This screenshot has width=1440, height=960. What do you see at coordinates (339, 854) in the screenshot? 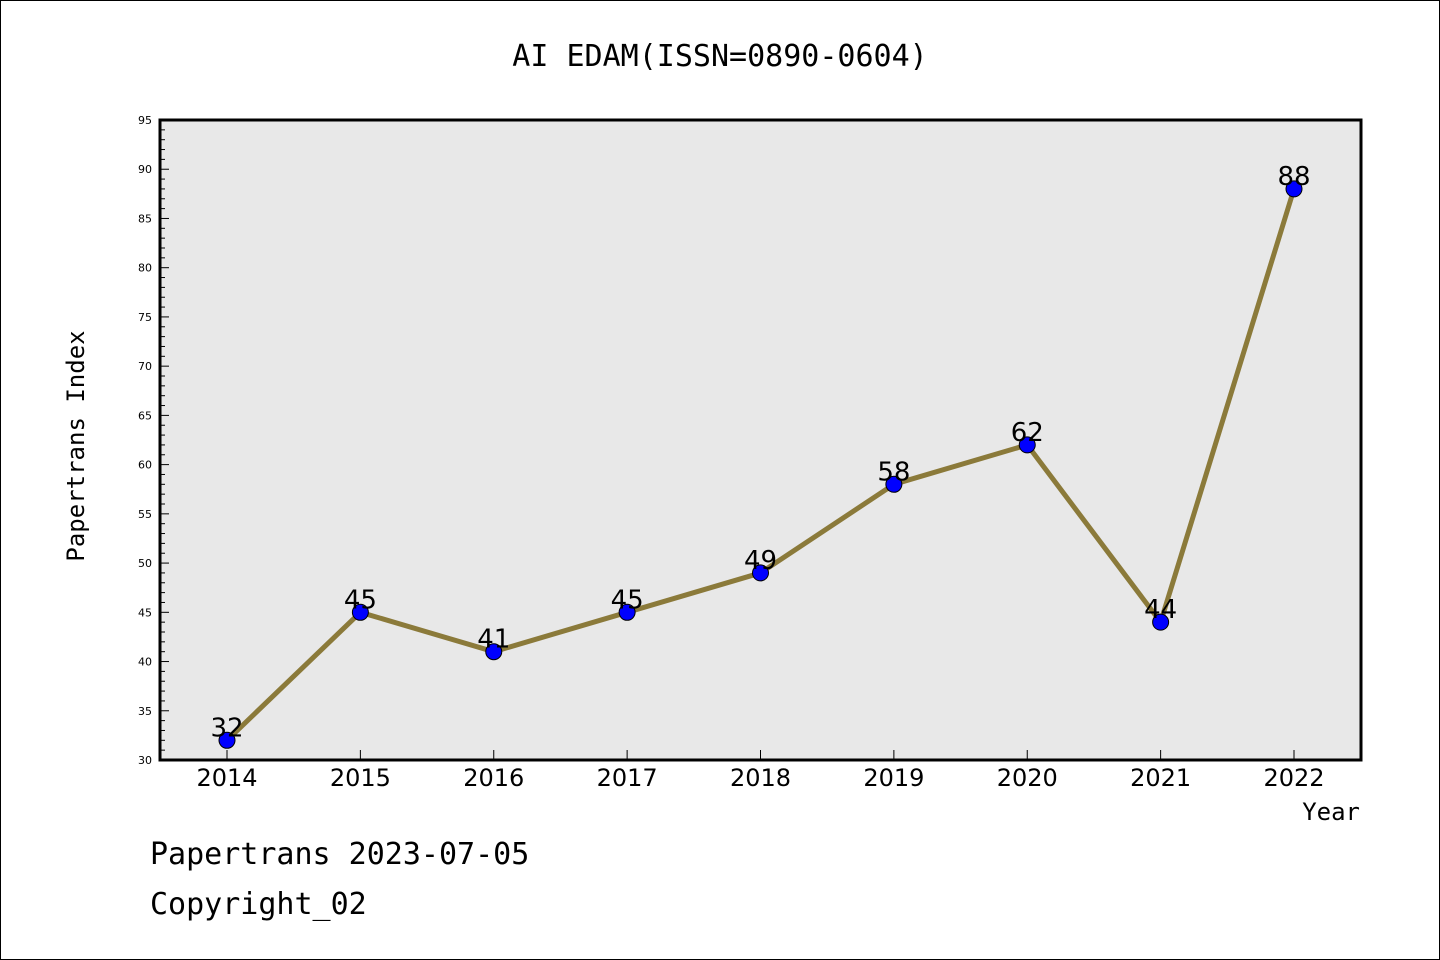
I see `footer-date: Papertrans 2023-07-05` at bounding box center [339, 854].